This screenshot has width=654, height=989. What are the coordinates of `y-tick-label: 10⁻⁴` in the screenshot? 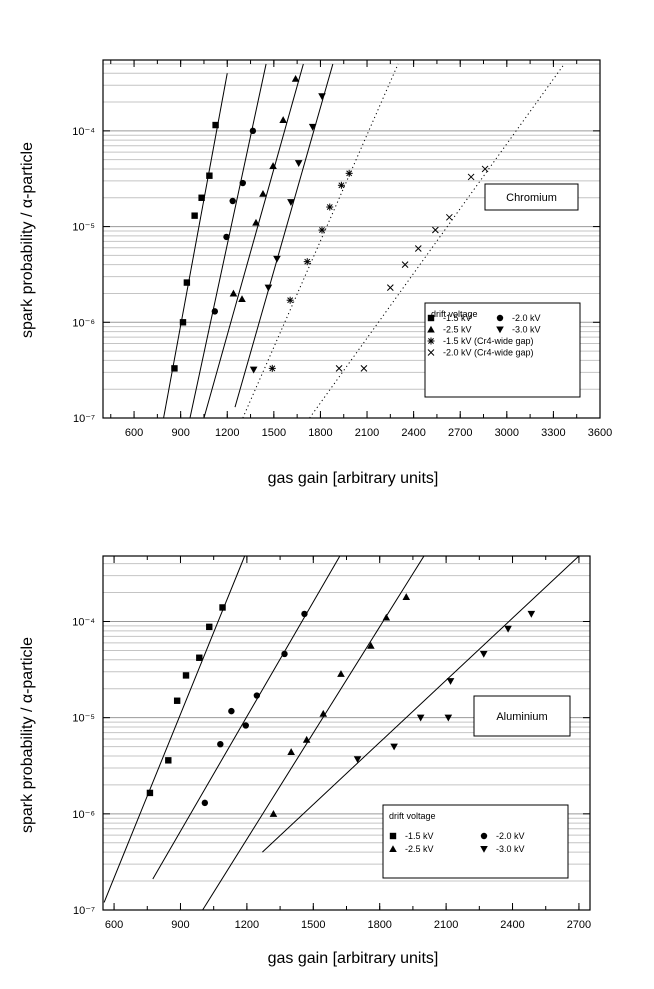 It's located at (83, 623).